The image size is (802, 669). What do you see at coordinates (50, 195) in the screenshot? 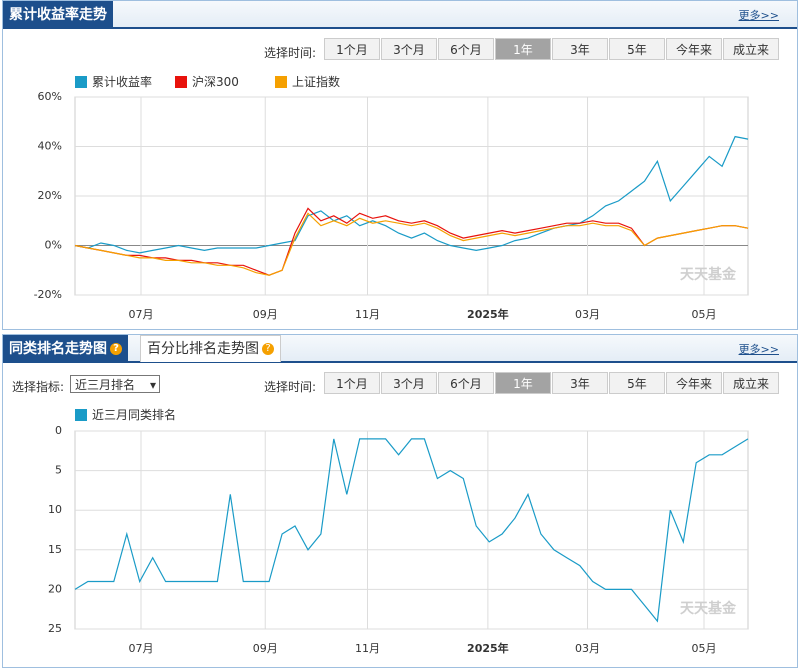
I see `y-tick-label: 20%` at bounding box center [50, 195].